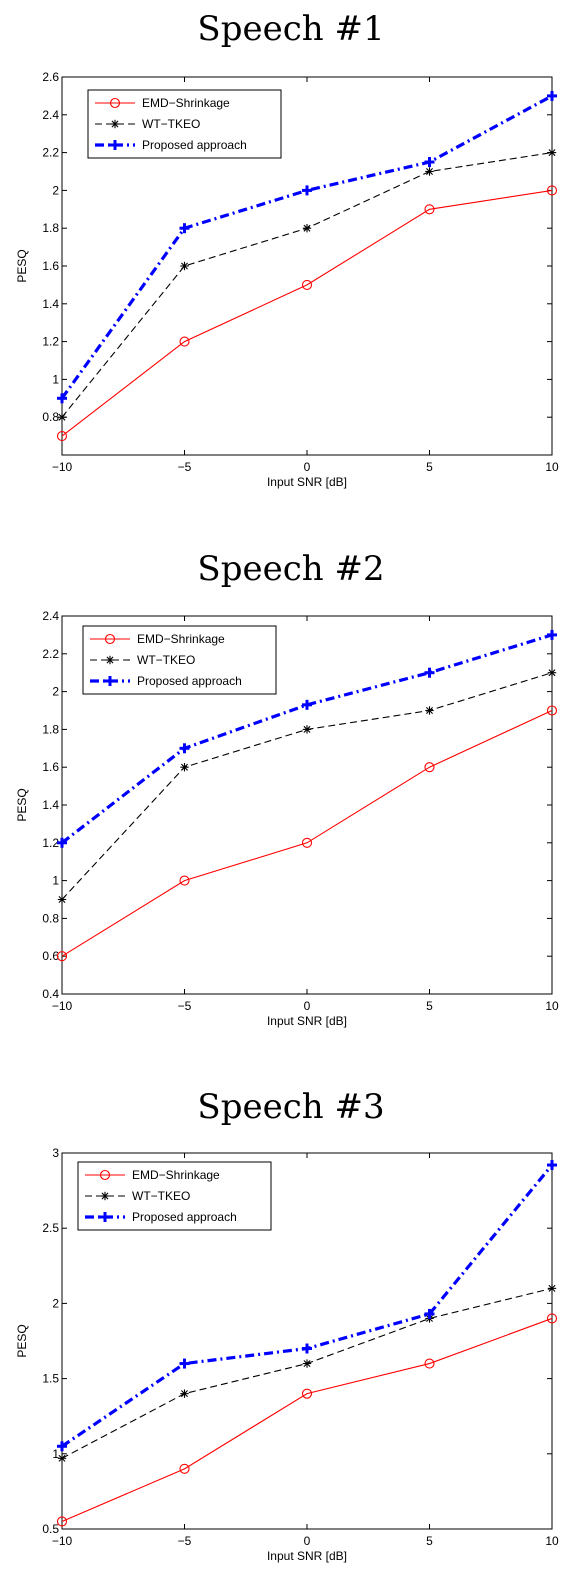  What do you see at coordinates (50, 1228) in the screenshot?
I see `y-tick-label: 2.5` at bounding box center [50, 1228].